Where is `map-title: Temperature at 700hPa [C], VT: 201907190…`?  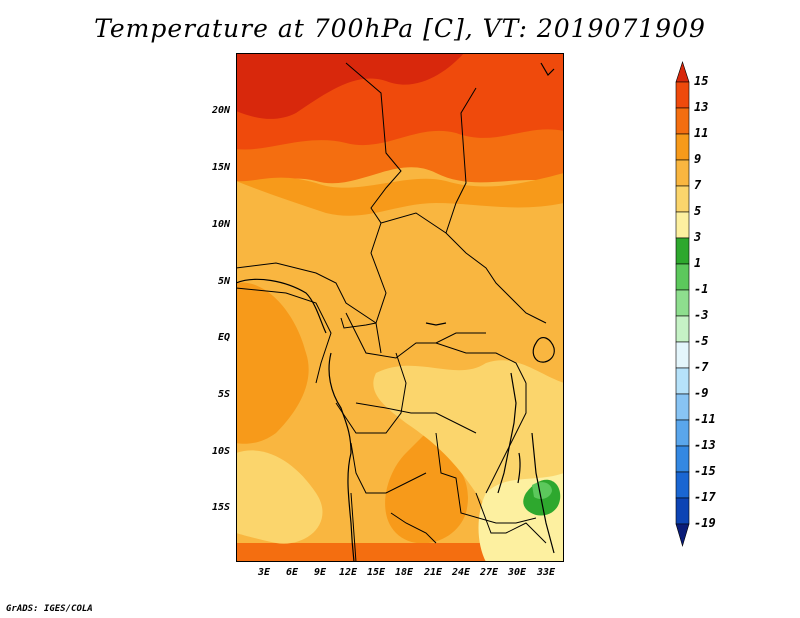
map-title: Temperature at 700hPa [C], VT: 201907190… is located at coordinates (400, 28).